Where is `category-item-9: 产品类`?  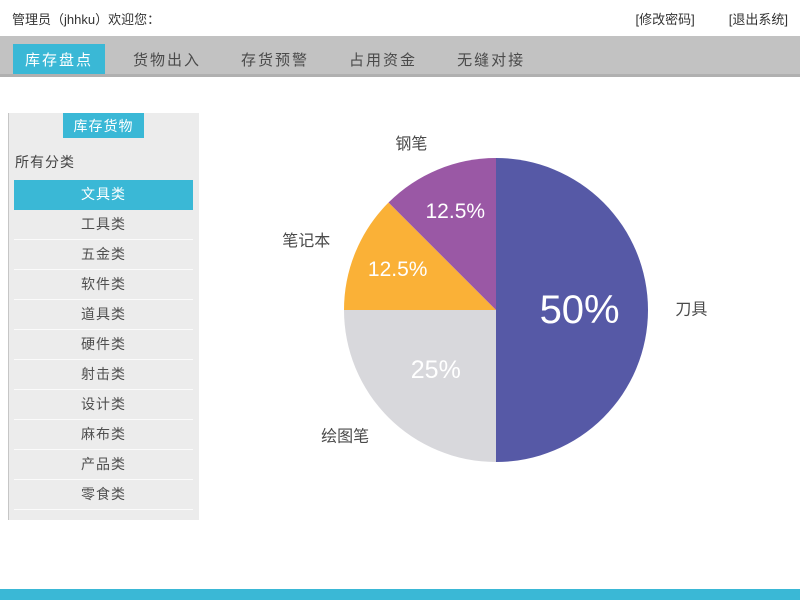 category-item-9: 产品类 is located at coordinates (103, 465).